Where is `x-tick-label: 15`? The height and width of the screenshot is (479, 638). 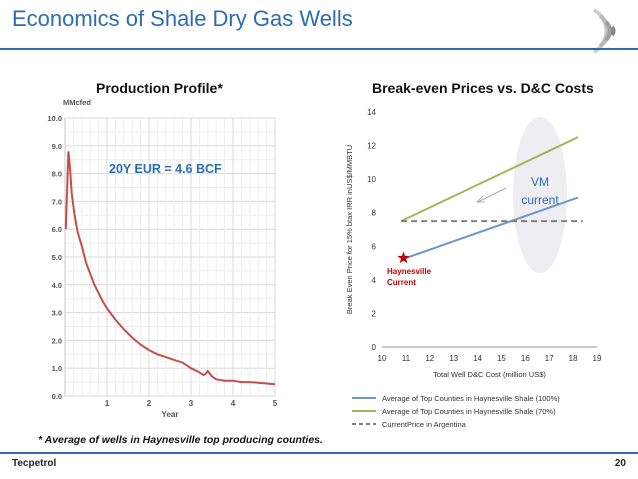 x-tick-label: 15 is located at coordinates (501, 358).